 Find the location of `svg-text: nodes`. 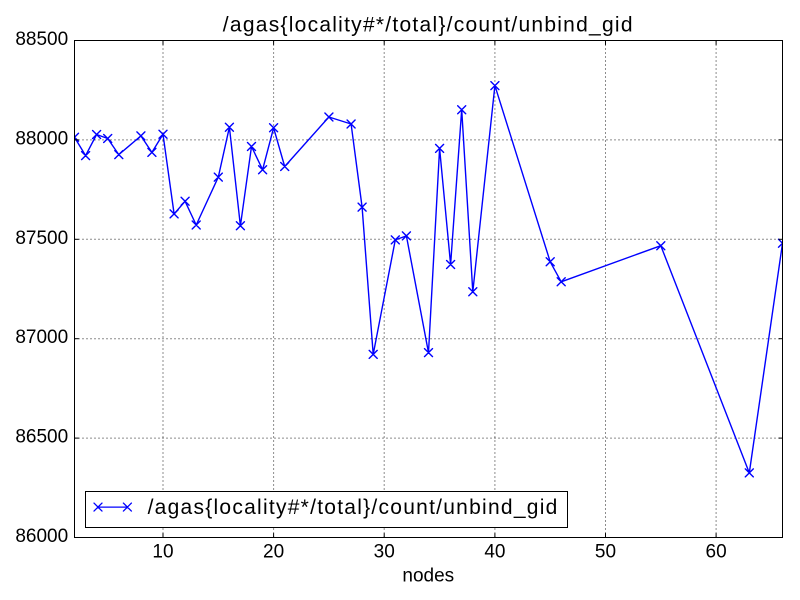

svg-text: nodes is located at coordinates (428, 576).